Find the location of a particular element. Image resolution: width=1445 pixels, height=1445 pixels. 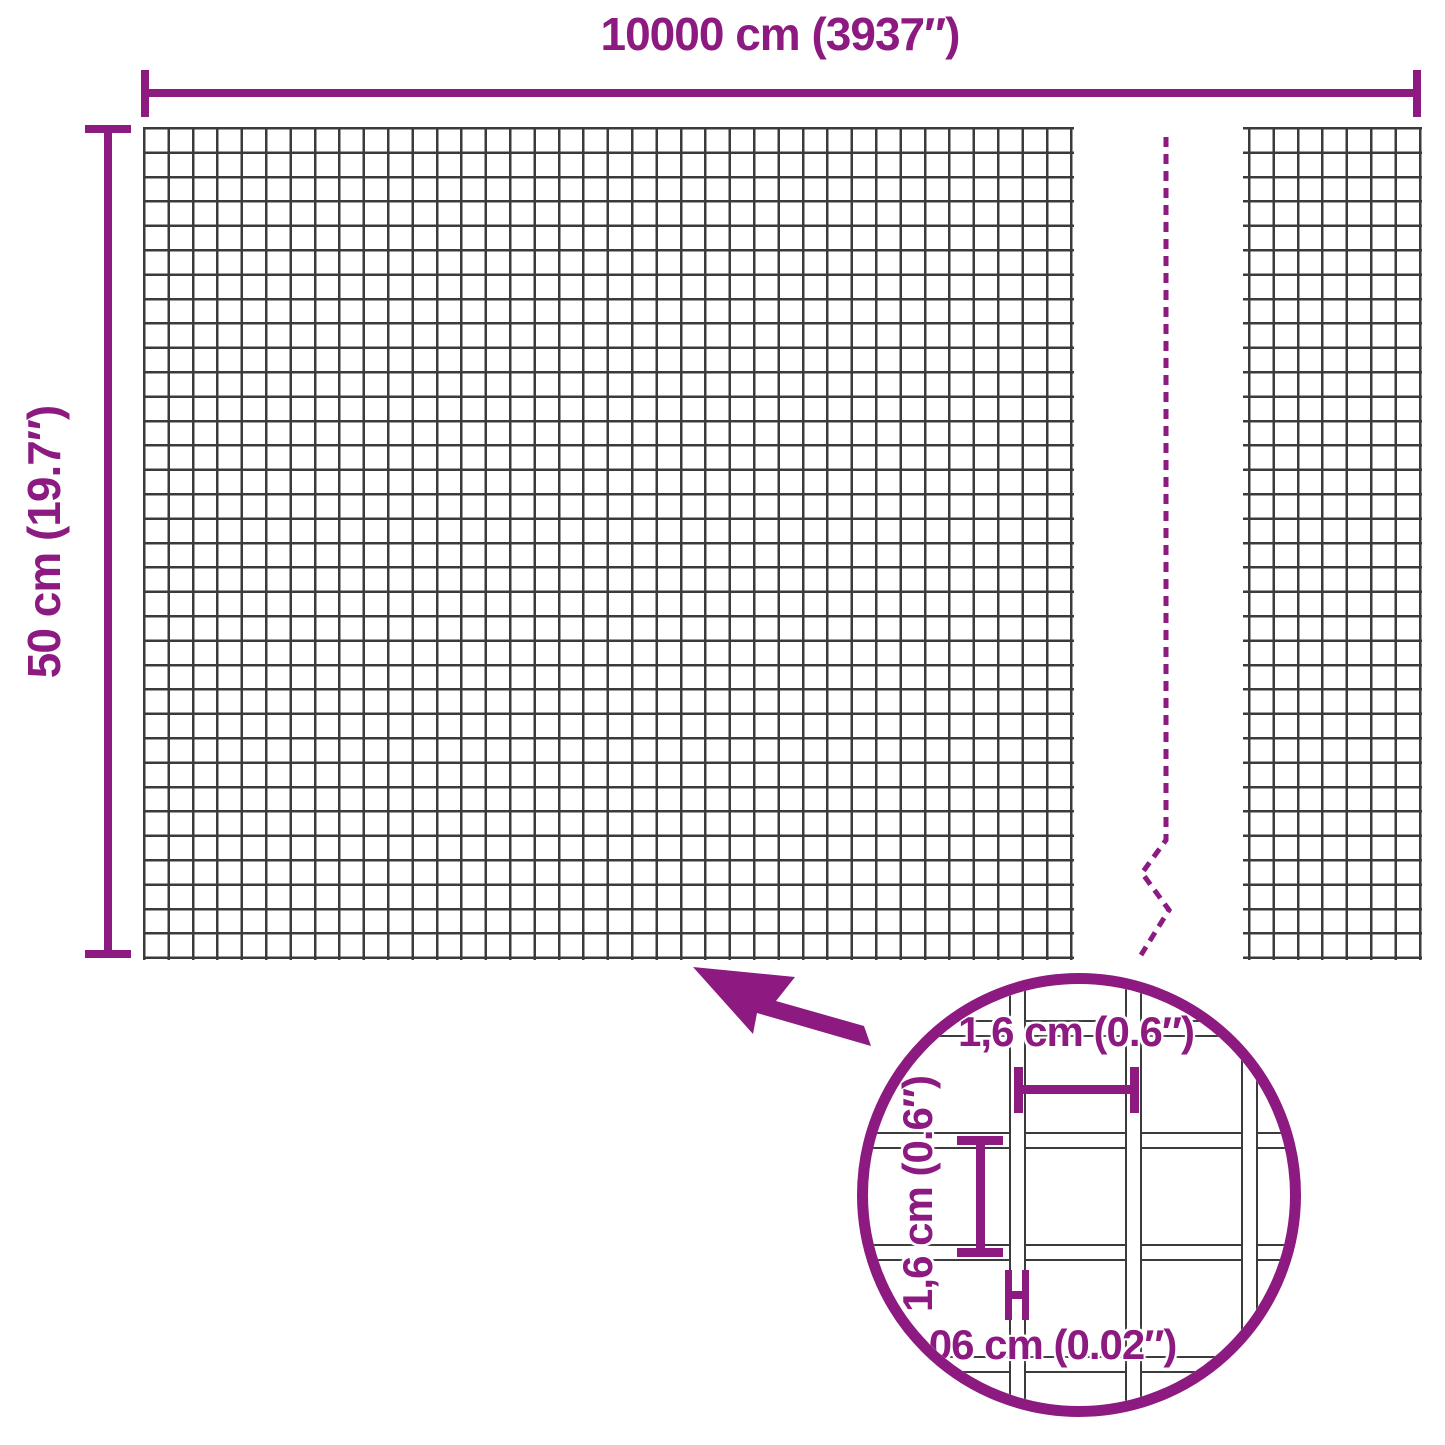

height-dimension-tick-top is located at coordinates (108, 129).